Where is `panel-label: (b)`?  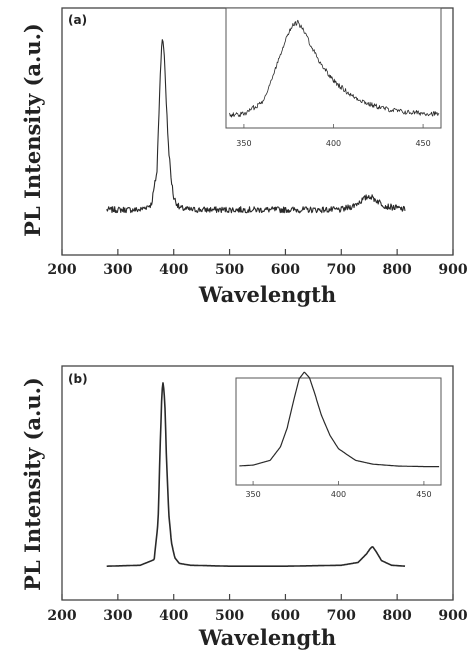 panel-label: (b) is located at coordinates (78, 379).